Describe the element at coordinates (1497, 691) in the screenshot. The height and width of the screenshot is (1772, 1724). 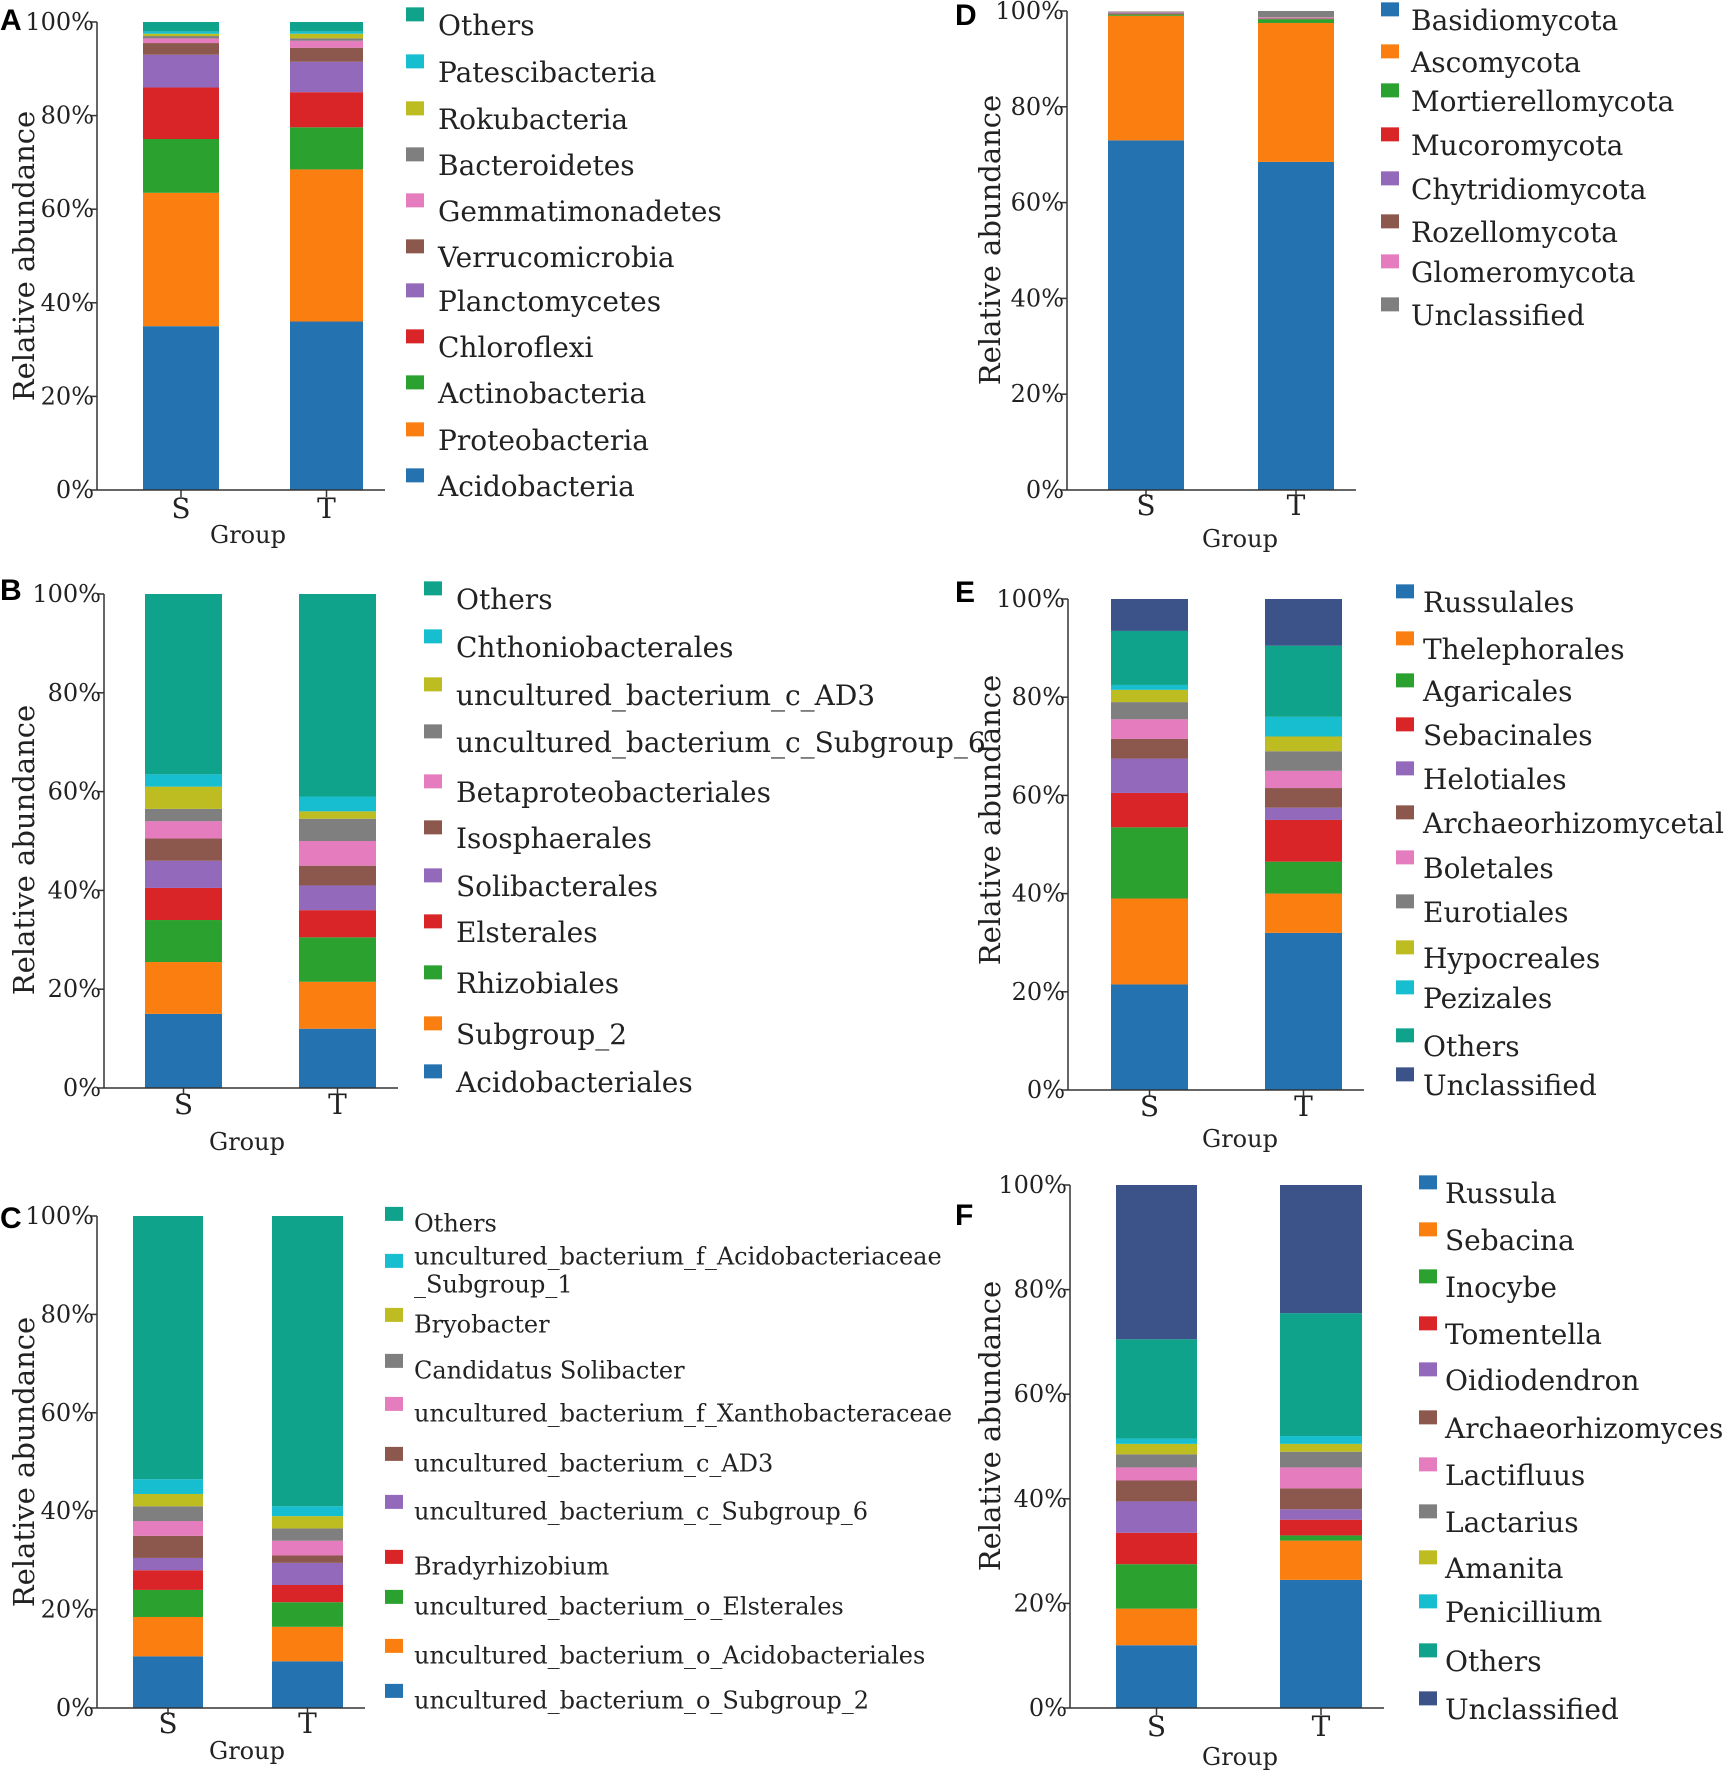
I see `legend-label: Agaricales` at that location.